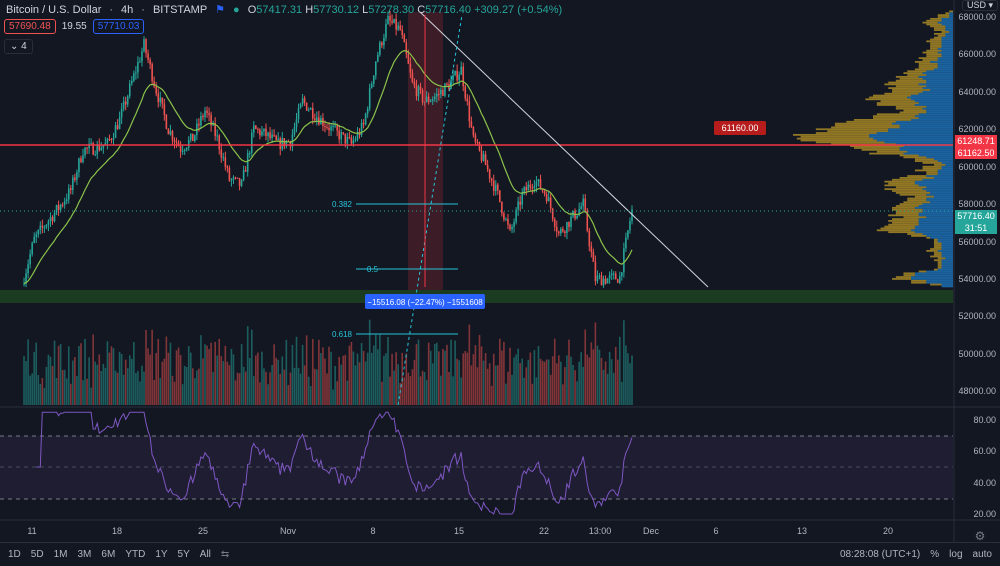 The height and width of the screenshot is (566, 1000). What do you see at coordinates (205, 554) in the screenshot?
I see `range-all: All` at bounding box center [205, 554].